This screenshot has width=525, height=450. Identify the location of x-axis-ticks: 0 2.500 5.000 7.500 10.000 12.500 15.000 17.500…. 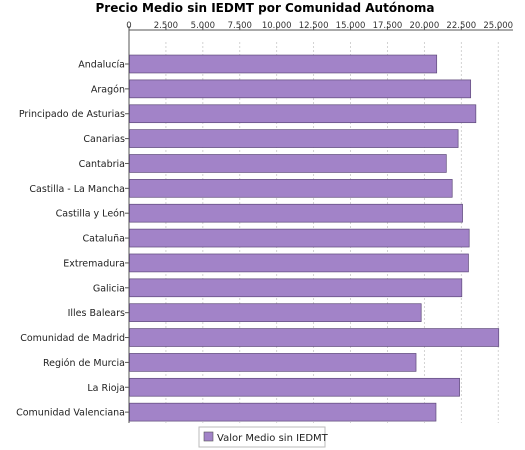
(319, 26).